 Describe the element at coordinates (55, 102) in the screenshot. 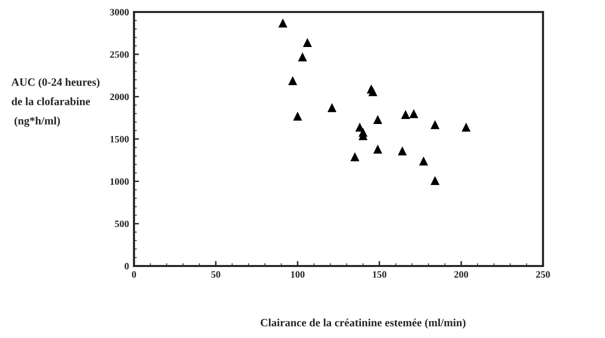

I see `y-axis-title: AUC (0-24 heures) de la clofarabine (ng*h/ml)` at that location.